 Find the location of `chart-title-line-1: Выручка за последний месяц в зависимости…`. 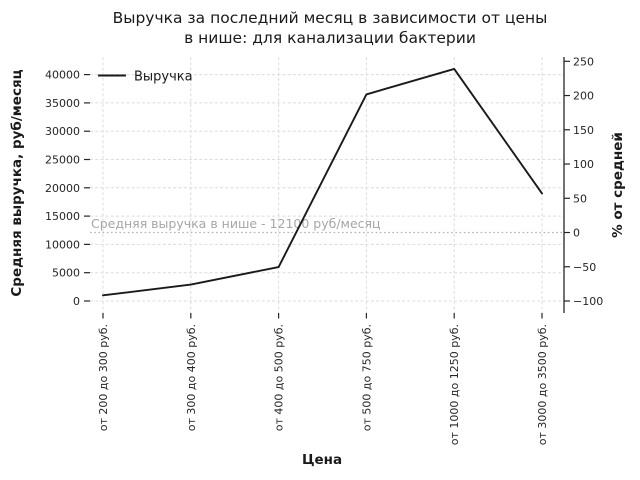

chart-title-line-1: Выручка за последний месяц в зависимости… is located at coordinates (330, 18).